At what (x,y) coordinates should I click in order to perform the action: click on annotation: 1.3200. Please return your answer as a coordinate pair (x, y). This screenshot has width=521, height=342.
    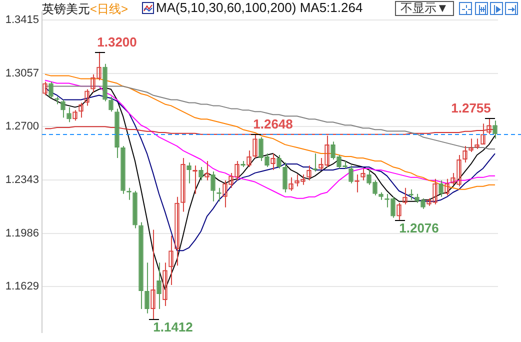
    Looking at the image, I should click on (117, 42).